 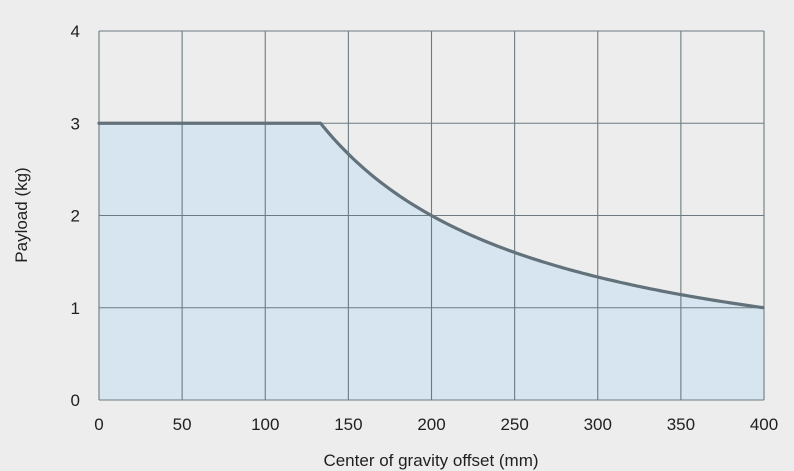 What do you see at coordinates (98, 424) in the screenshot?
I see `x-tick-label: 0` at bounding box center [98, 424].